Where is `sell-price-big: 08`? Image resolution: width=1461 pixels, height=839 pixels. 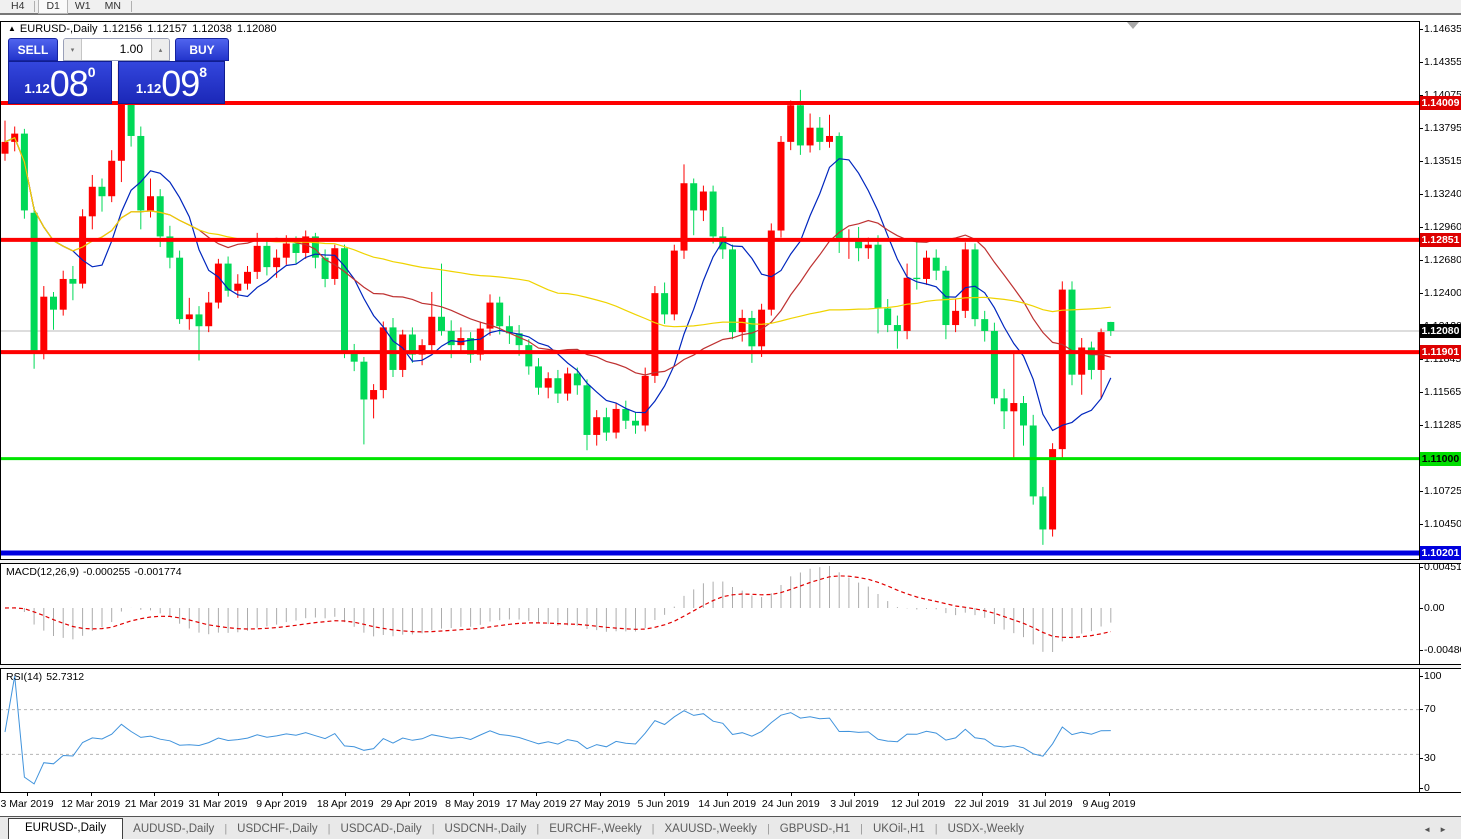 sell-price-big: 08 is located at coordinates (69, 83).